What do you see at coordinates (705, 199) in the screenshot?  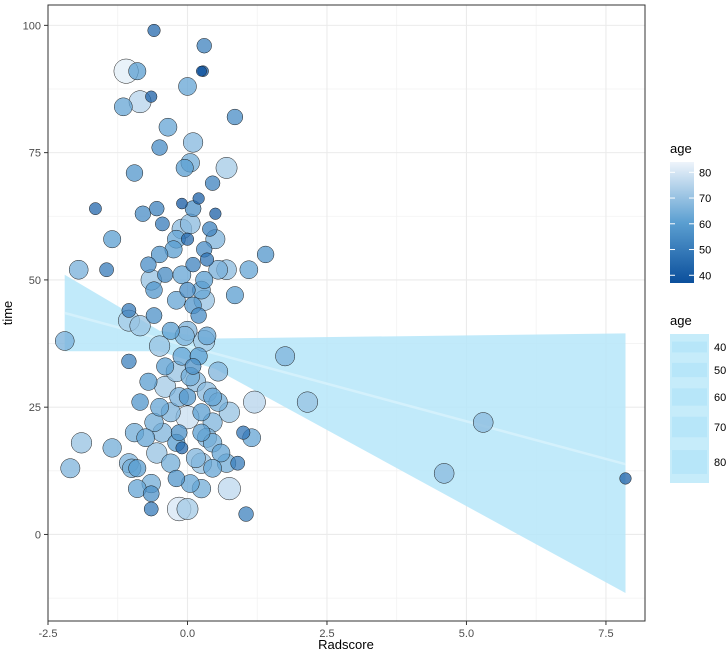 I see `color-legend-label: 70` at bounding box center [705, 199].